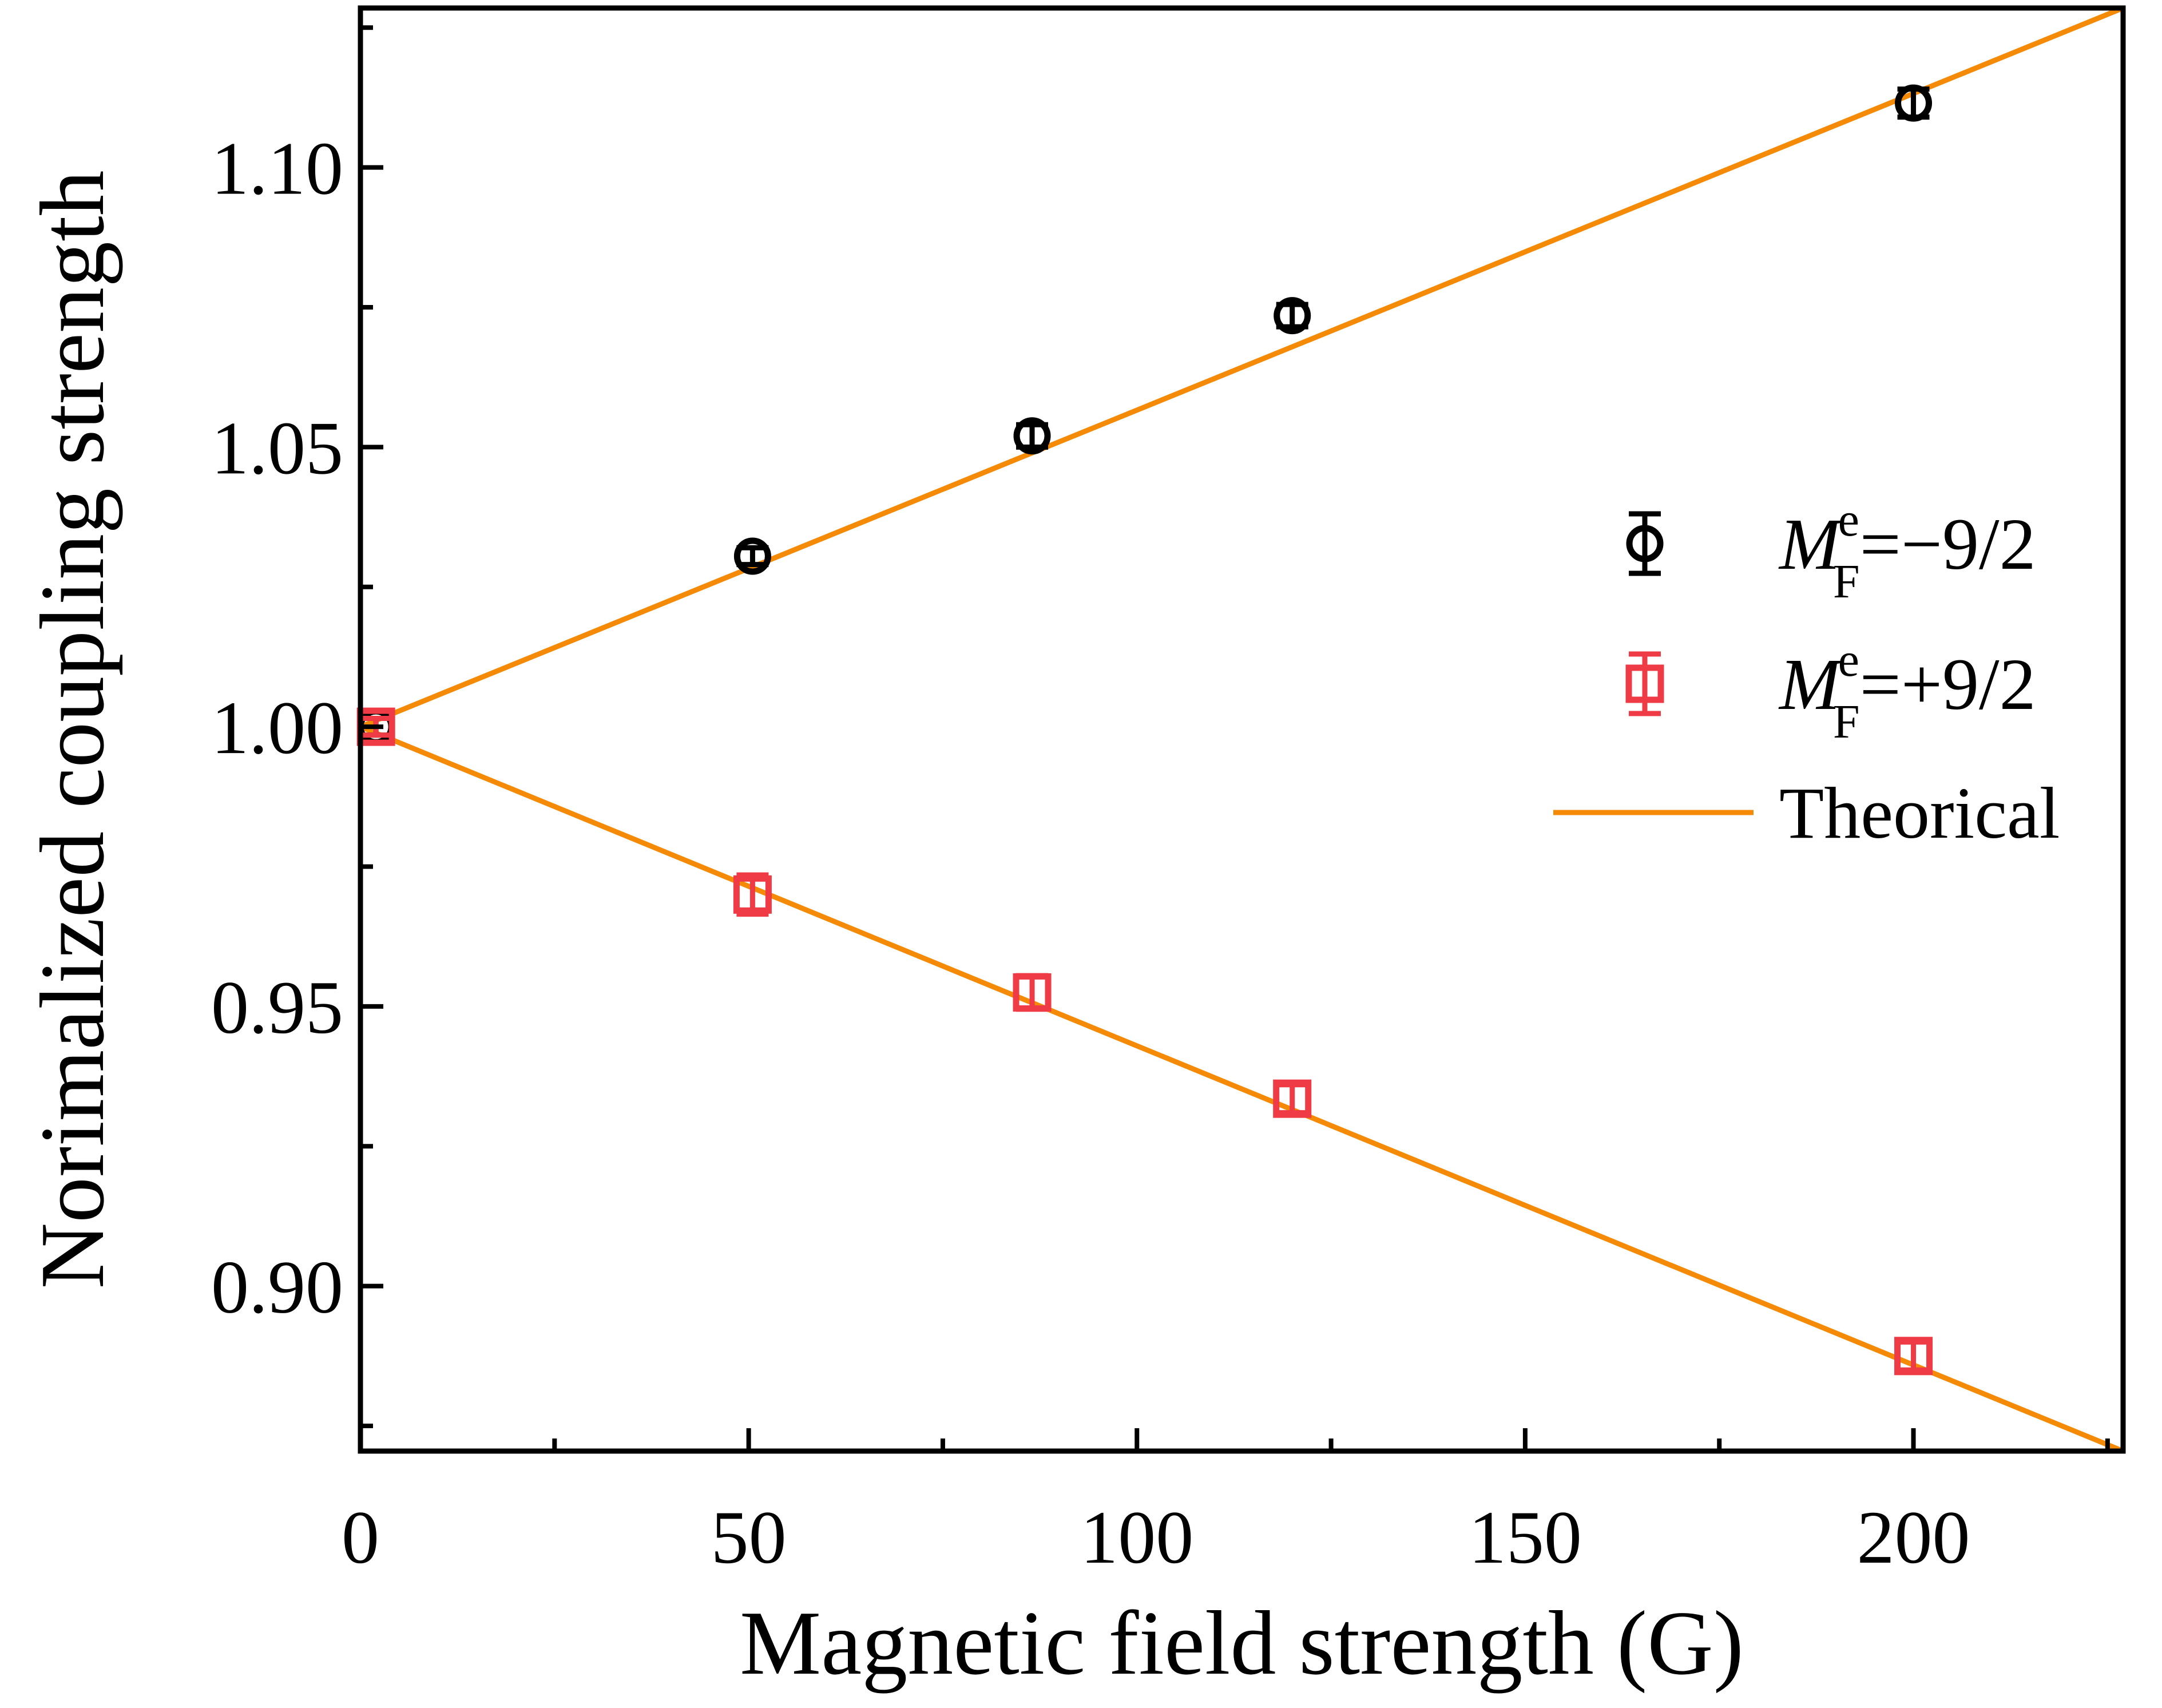 The height and width of the screenshot is (1708, 2162). Describe the element at coordinates (1919, 813) in the screenshot. I see `legend-label: Theorical` at that location.